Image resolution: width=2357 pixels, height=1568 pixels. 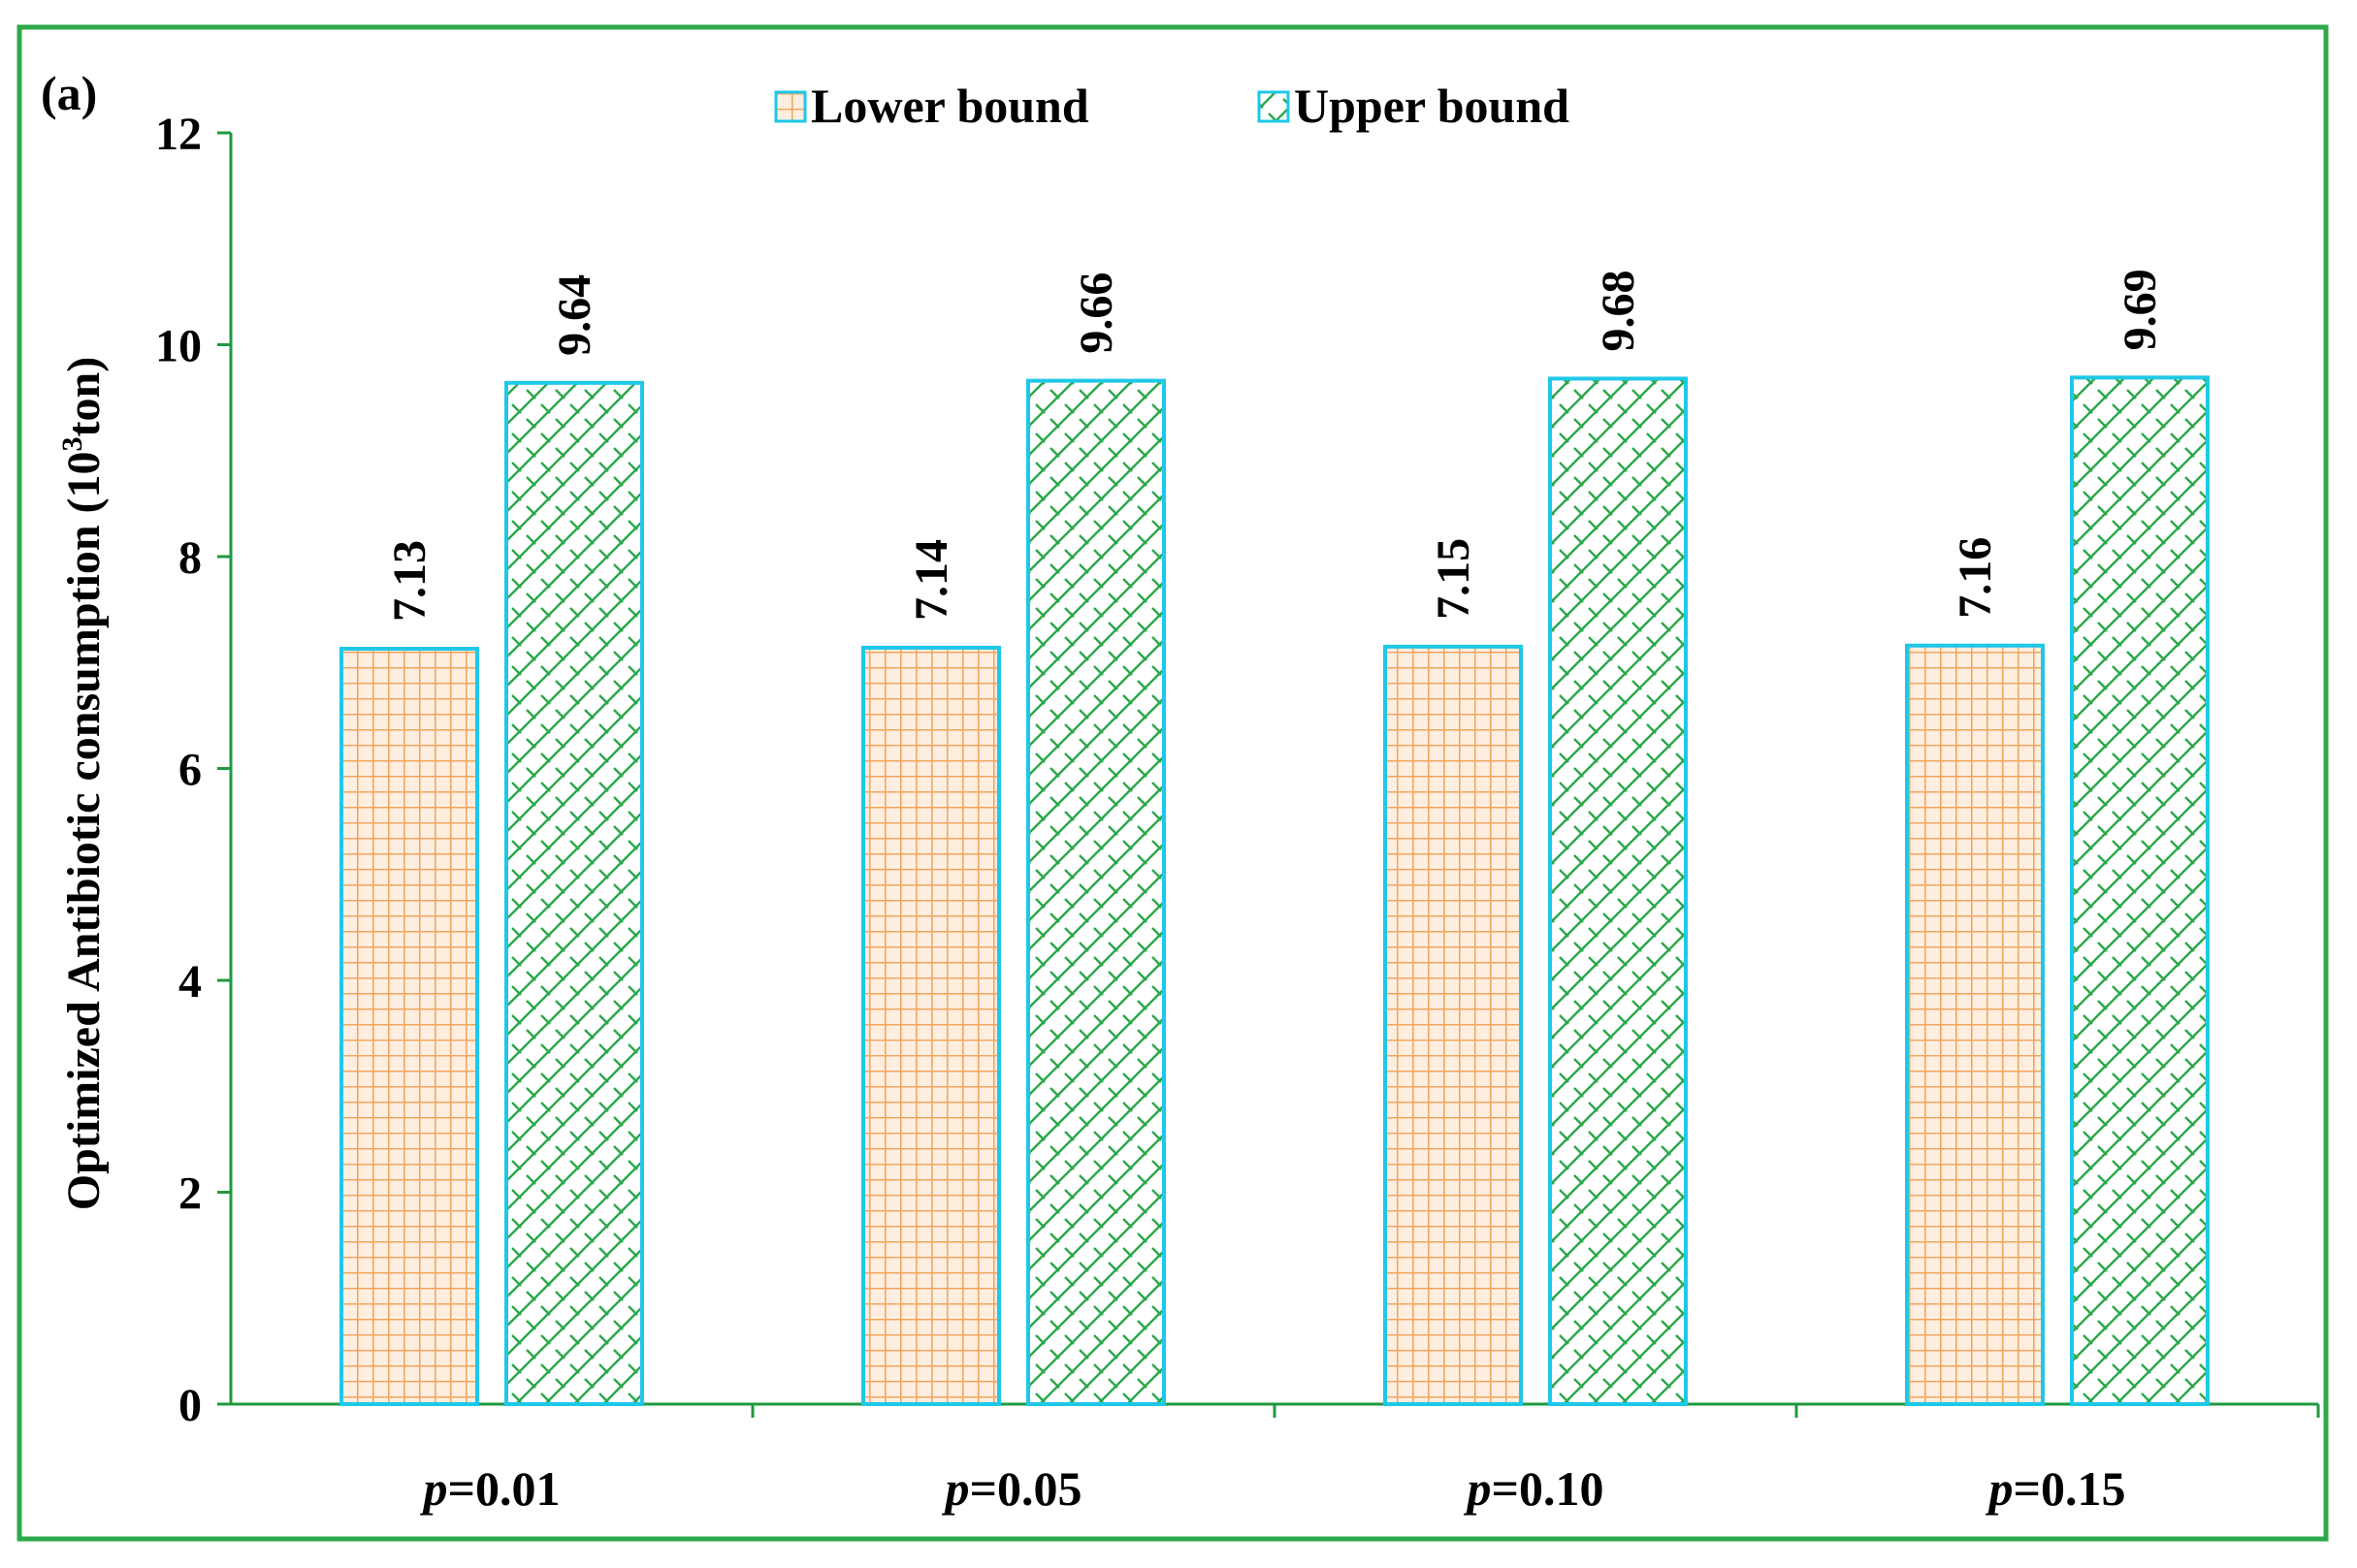 I want to click on legend-label-upper: Upper bound, so click(x=1431, y=106).